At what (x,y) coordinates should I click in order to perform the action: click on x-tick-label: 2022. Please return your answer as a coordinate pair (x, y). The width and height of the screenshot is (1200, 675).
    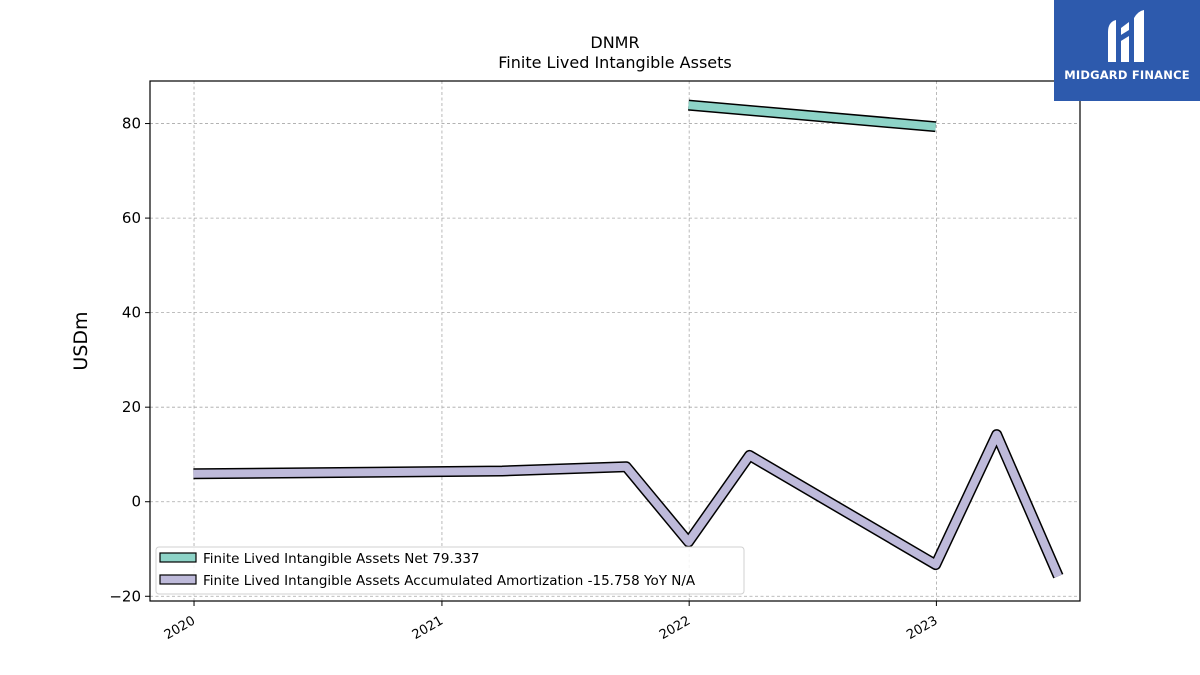
    Looking at the image, I should click on (675, 628).